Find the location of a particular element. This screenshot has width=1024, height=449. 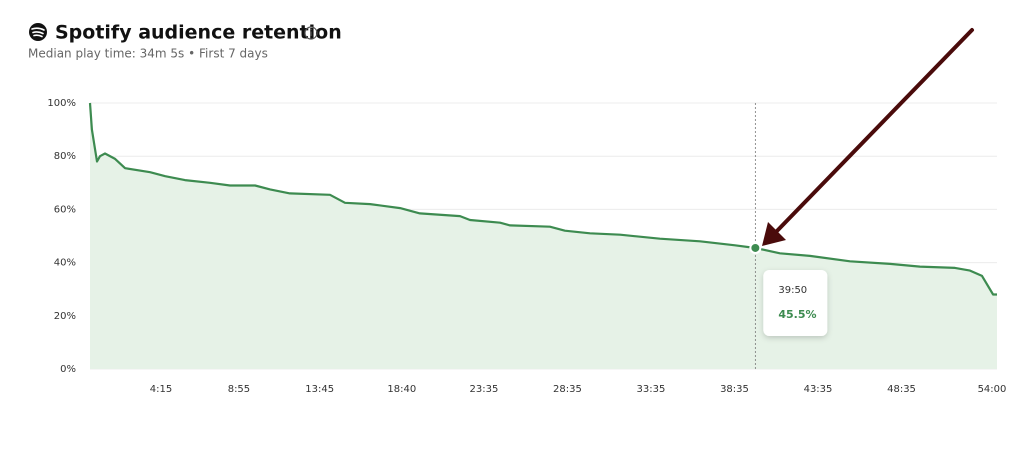

hover-point is located at coordinates (755, 247).